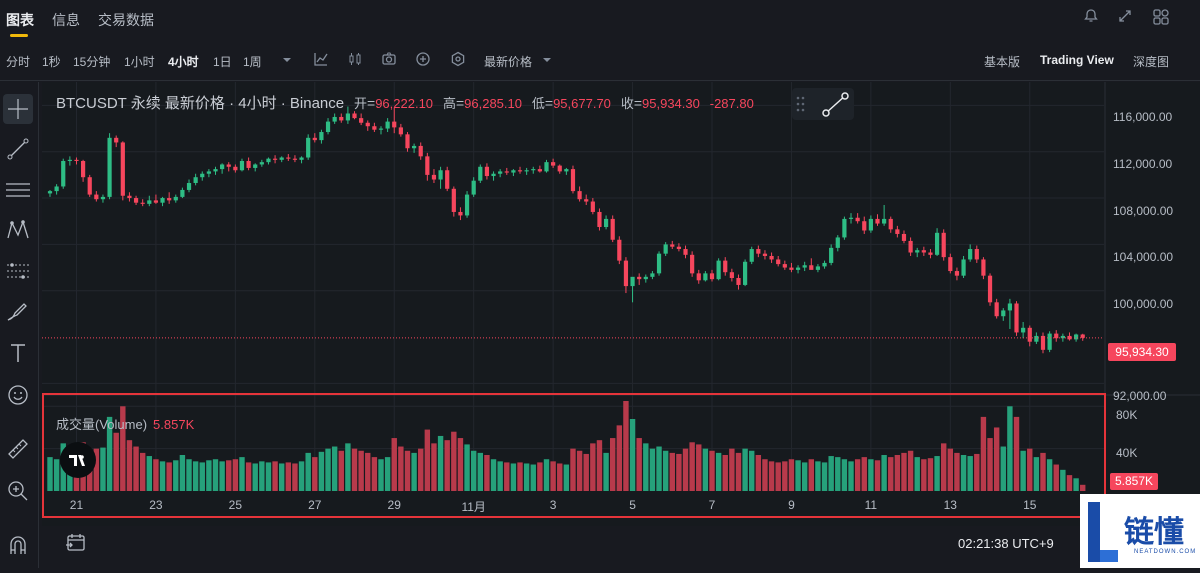  Describe the element at coordinates (18, 311) in the screenshot. I see `brush-icon` at that location.